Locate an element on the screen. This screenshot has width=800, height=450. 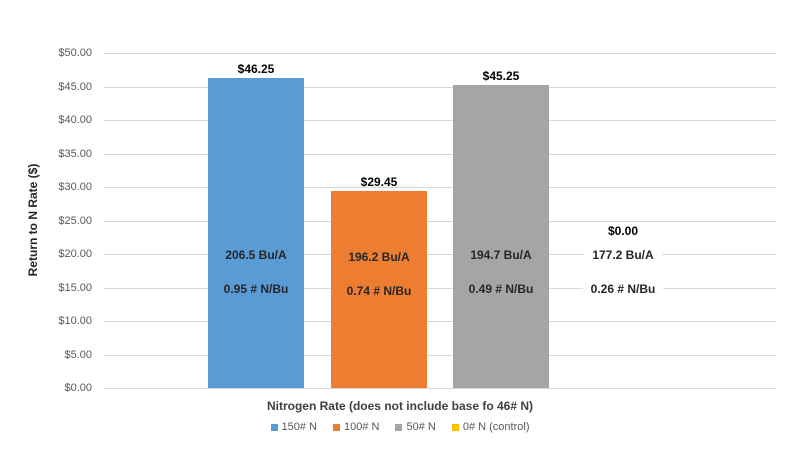
y-tick-label: $0.00 is located at coordinates (78, 388).